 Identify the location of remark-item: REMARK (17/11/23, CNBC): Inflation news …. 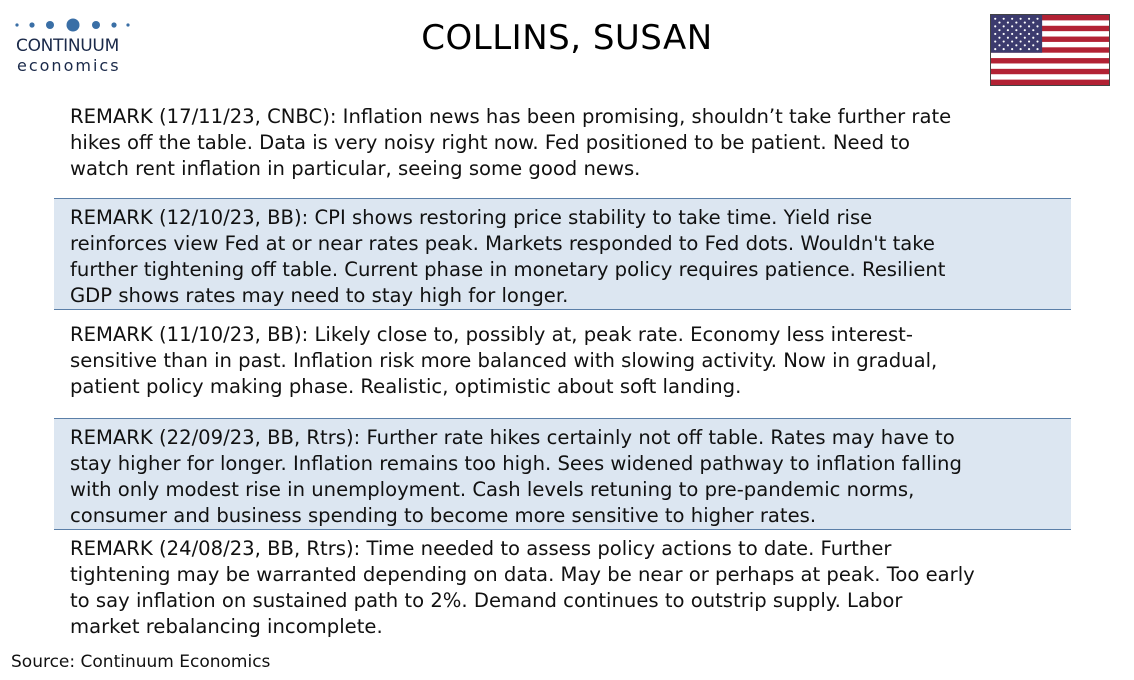
(562, 138).